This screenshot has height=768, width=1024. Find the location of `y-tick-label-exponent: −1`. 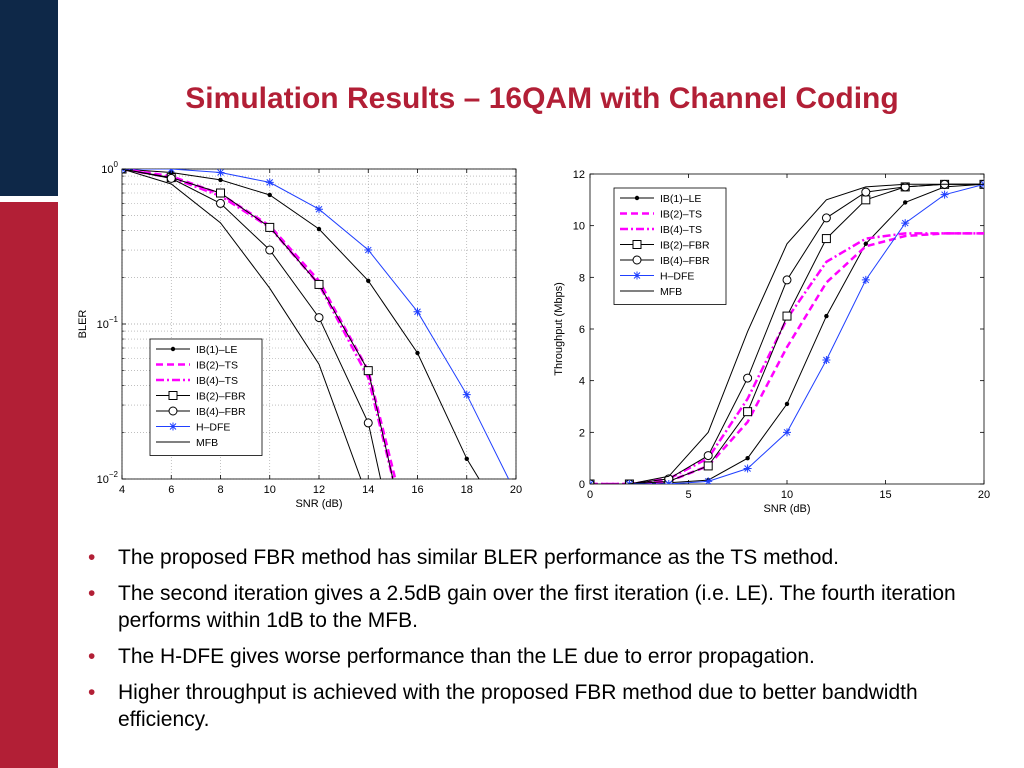

y-tick-label-exponent: −1 is located at coordinates (114, 319).